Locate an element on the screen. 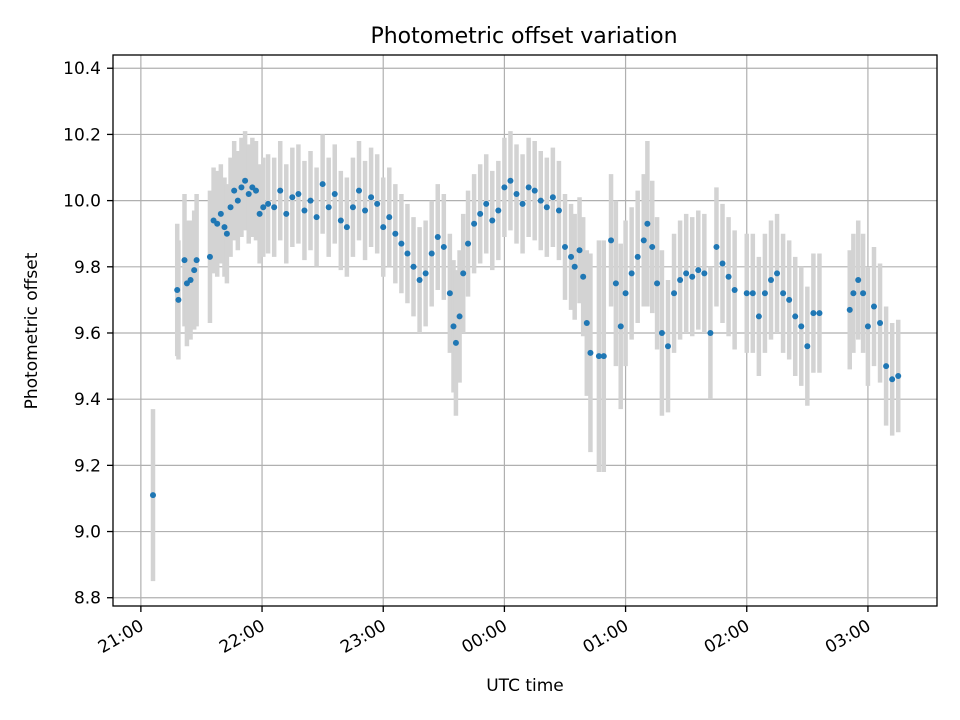 The image size is (960, 720). y-tick-label: 9.4 is located at coordinates (87, 400).